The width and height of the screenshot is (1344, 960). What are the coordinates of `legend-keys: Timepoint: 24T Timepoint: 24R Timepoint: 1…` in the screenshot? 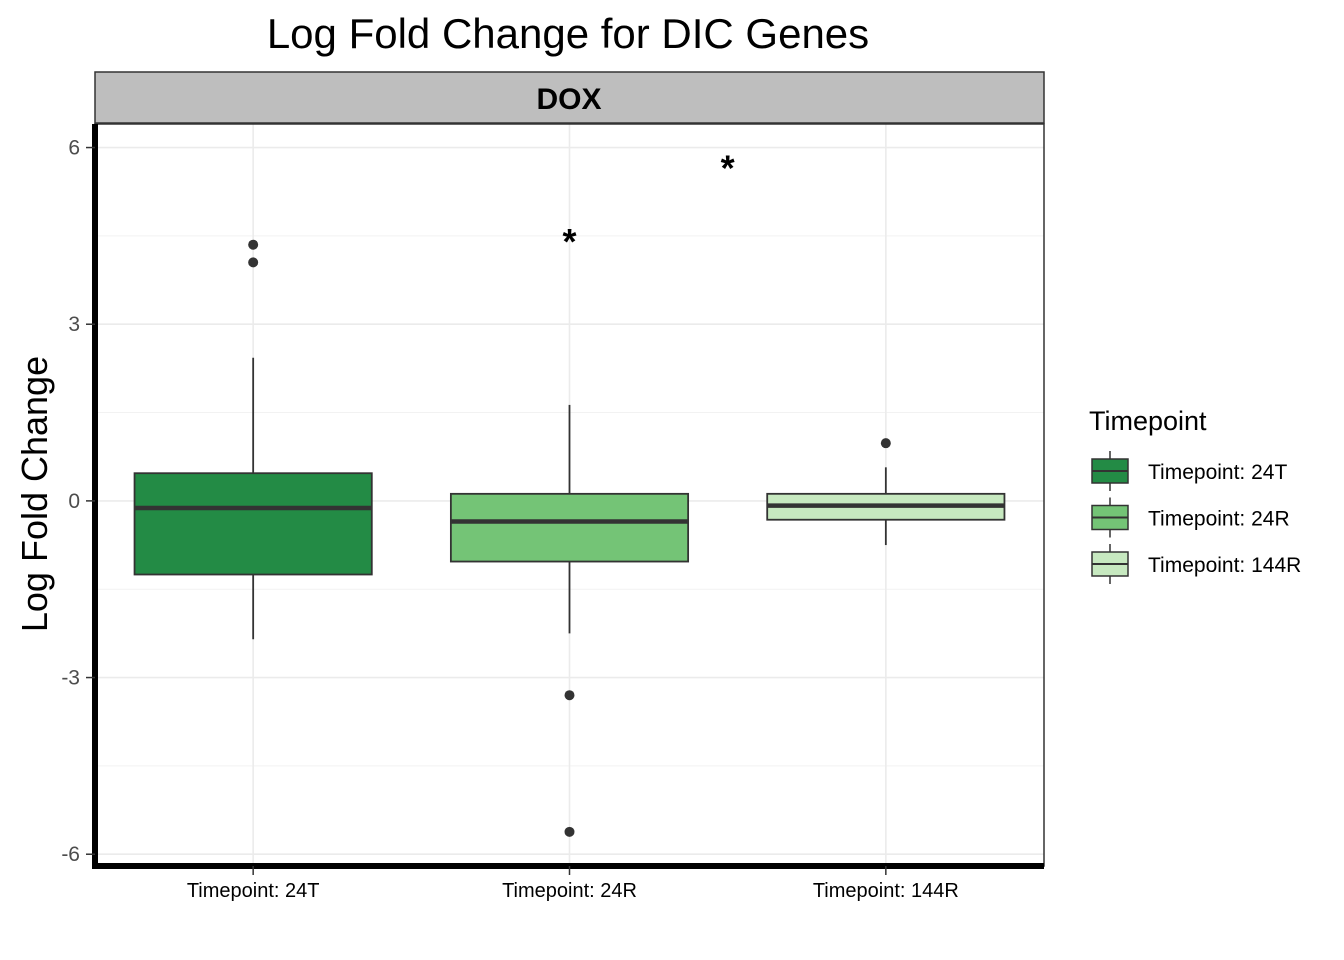 It's located at (1196, 517).